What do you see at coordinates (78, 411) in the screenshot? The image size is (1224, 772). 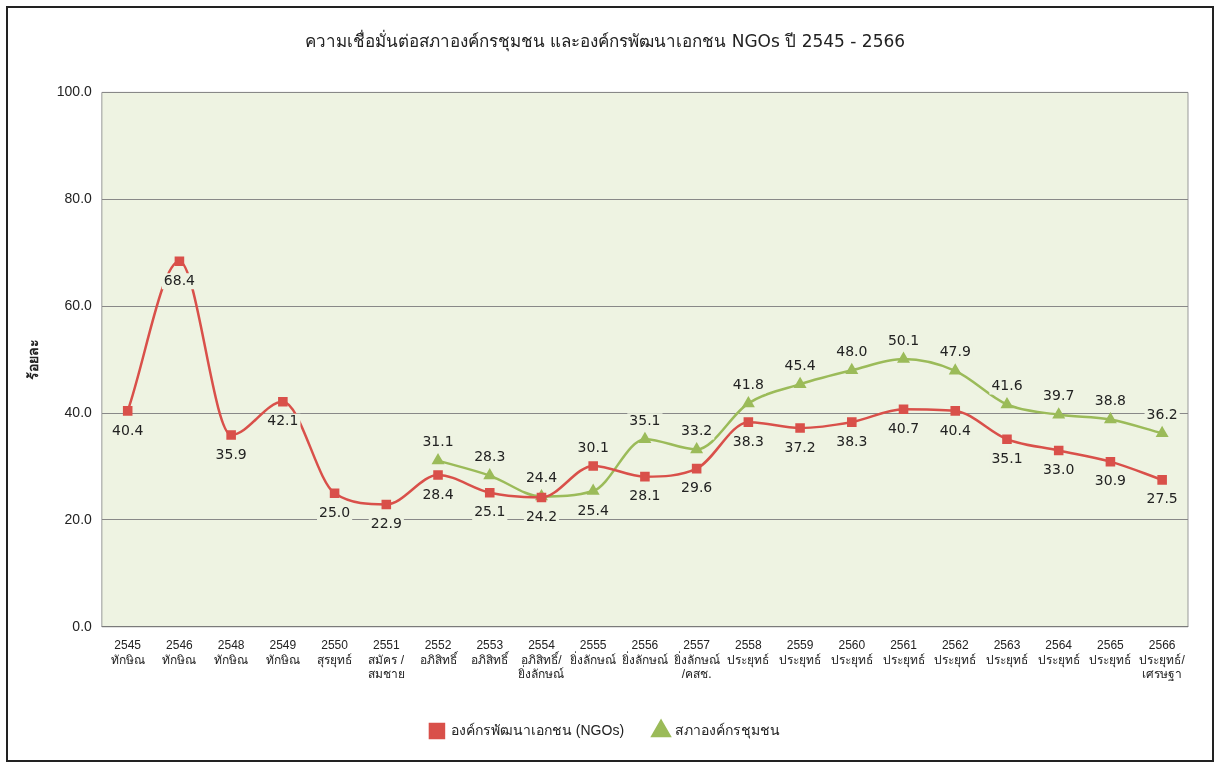 I see `y-tick-label: 40.0` at bounding box center [78, 411].